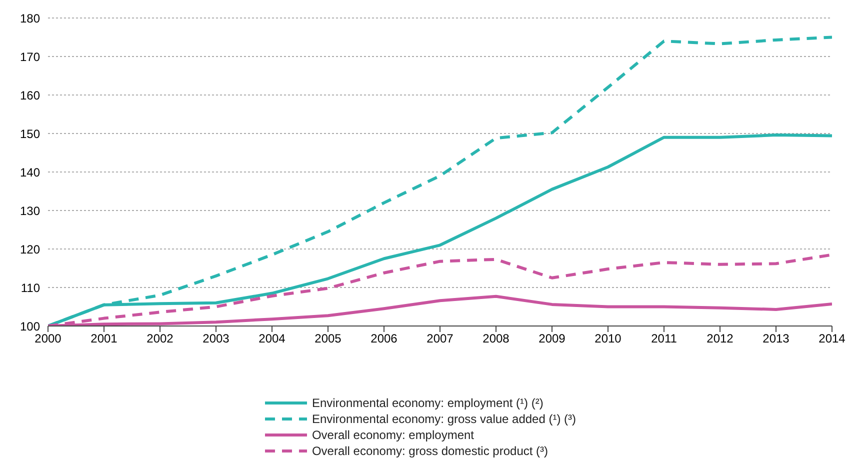  Describe the element at coordinates (832, 339) in the screenshot. I see `x-tick-label: 2014` at that location.